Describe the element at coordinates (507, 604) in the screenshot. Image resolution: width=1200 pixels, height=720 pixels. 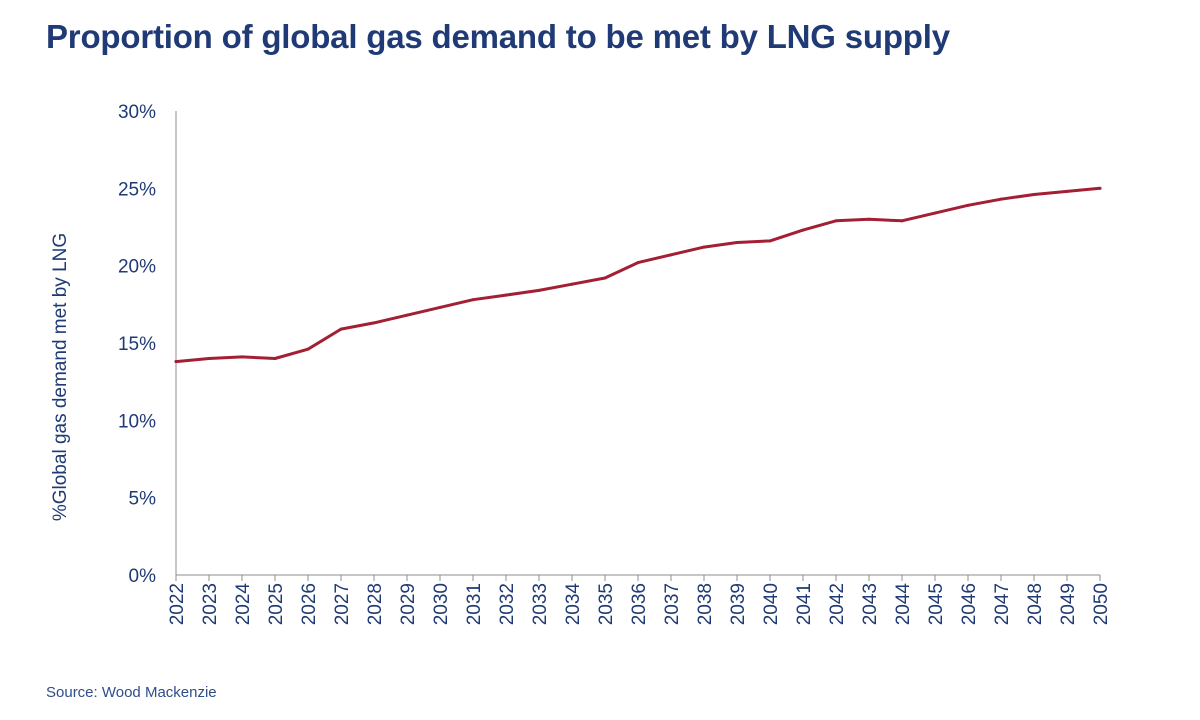
I see `x-tick-label: 2032` at that location.